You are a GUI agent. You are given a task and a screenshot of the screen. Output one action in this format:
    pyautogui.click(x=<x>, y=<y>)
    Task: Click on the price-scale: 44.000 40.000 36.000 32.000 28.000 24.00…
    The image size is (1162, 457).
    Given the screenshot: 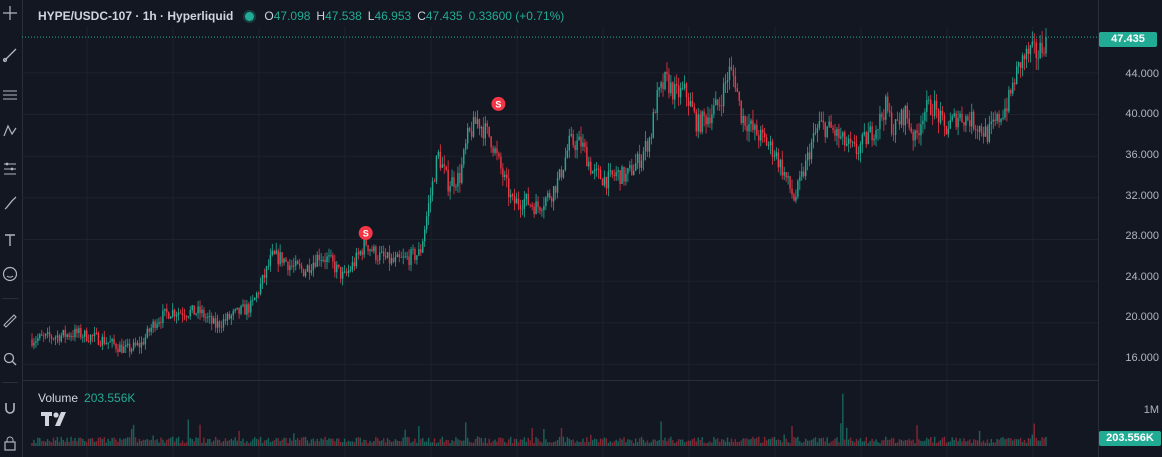 What is the action you would take?
    pyautogui.click(x=1130, y=228)
    